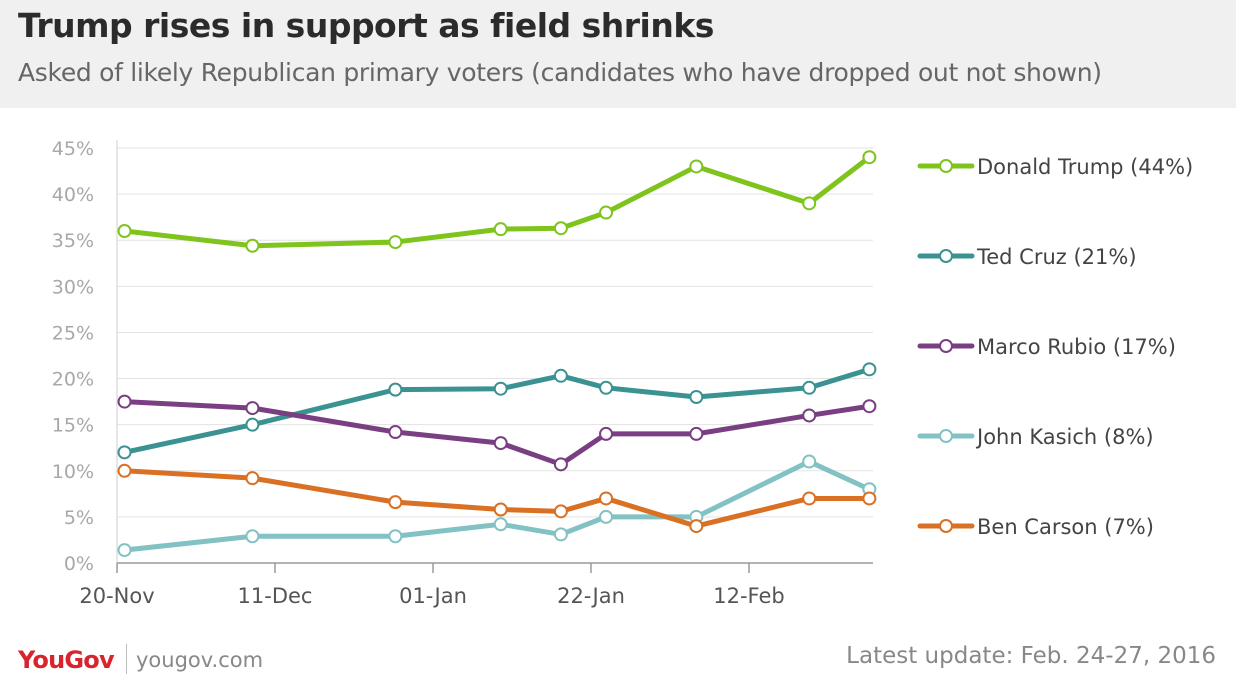 This screenshot has width=1236, height=682. What do you see at coordinates (73, 472) in the screenshot?
I see `y-tick-label: 10%` at bounding box center [73, 472].